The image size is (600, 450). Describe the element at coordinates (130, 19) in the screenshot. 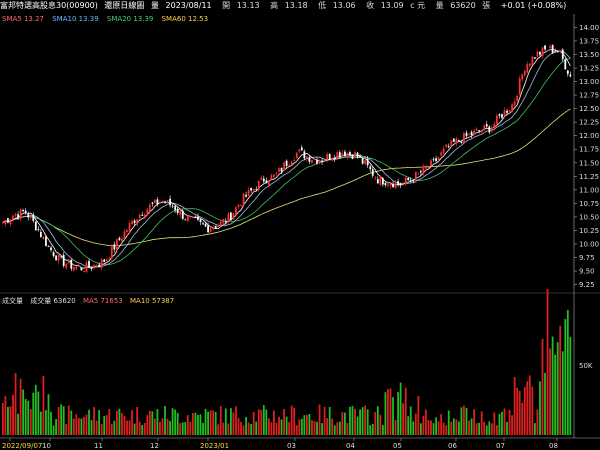

I see `sma20-label: SMA20 13.39` at that location.